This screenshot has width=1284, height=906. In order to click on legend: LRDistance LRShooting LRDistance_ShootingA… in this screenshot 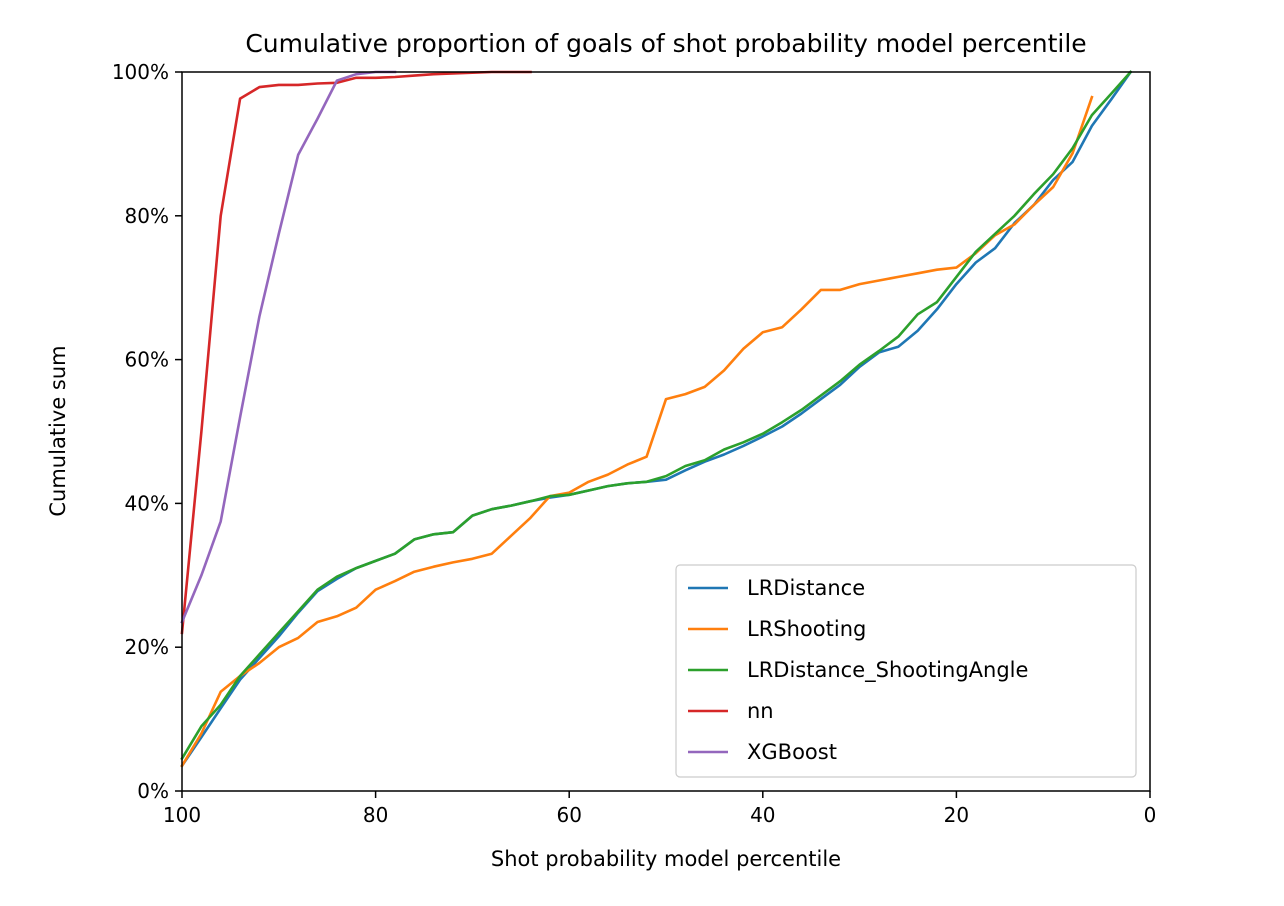, I will do `click(906, 671)`.